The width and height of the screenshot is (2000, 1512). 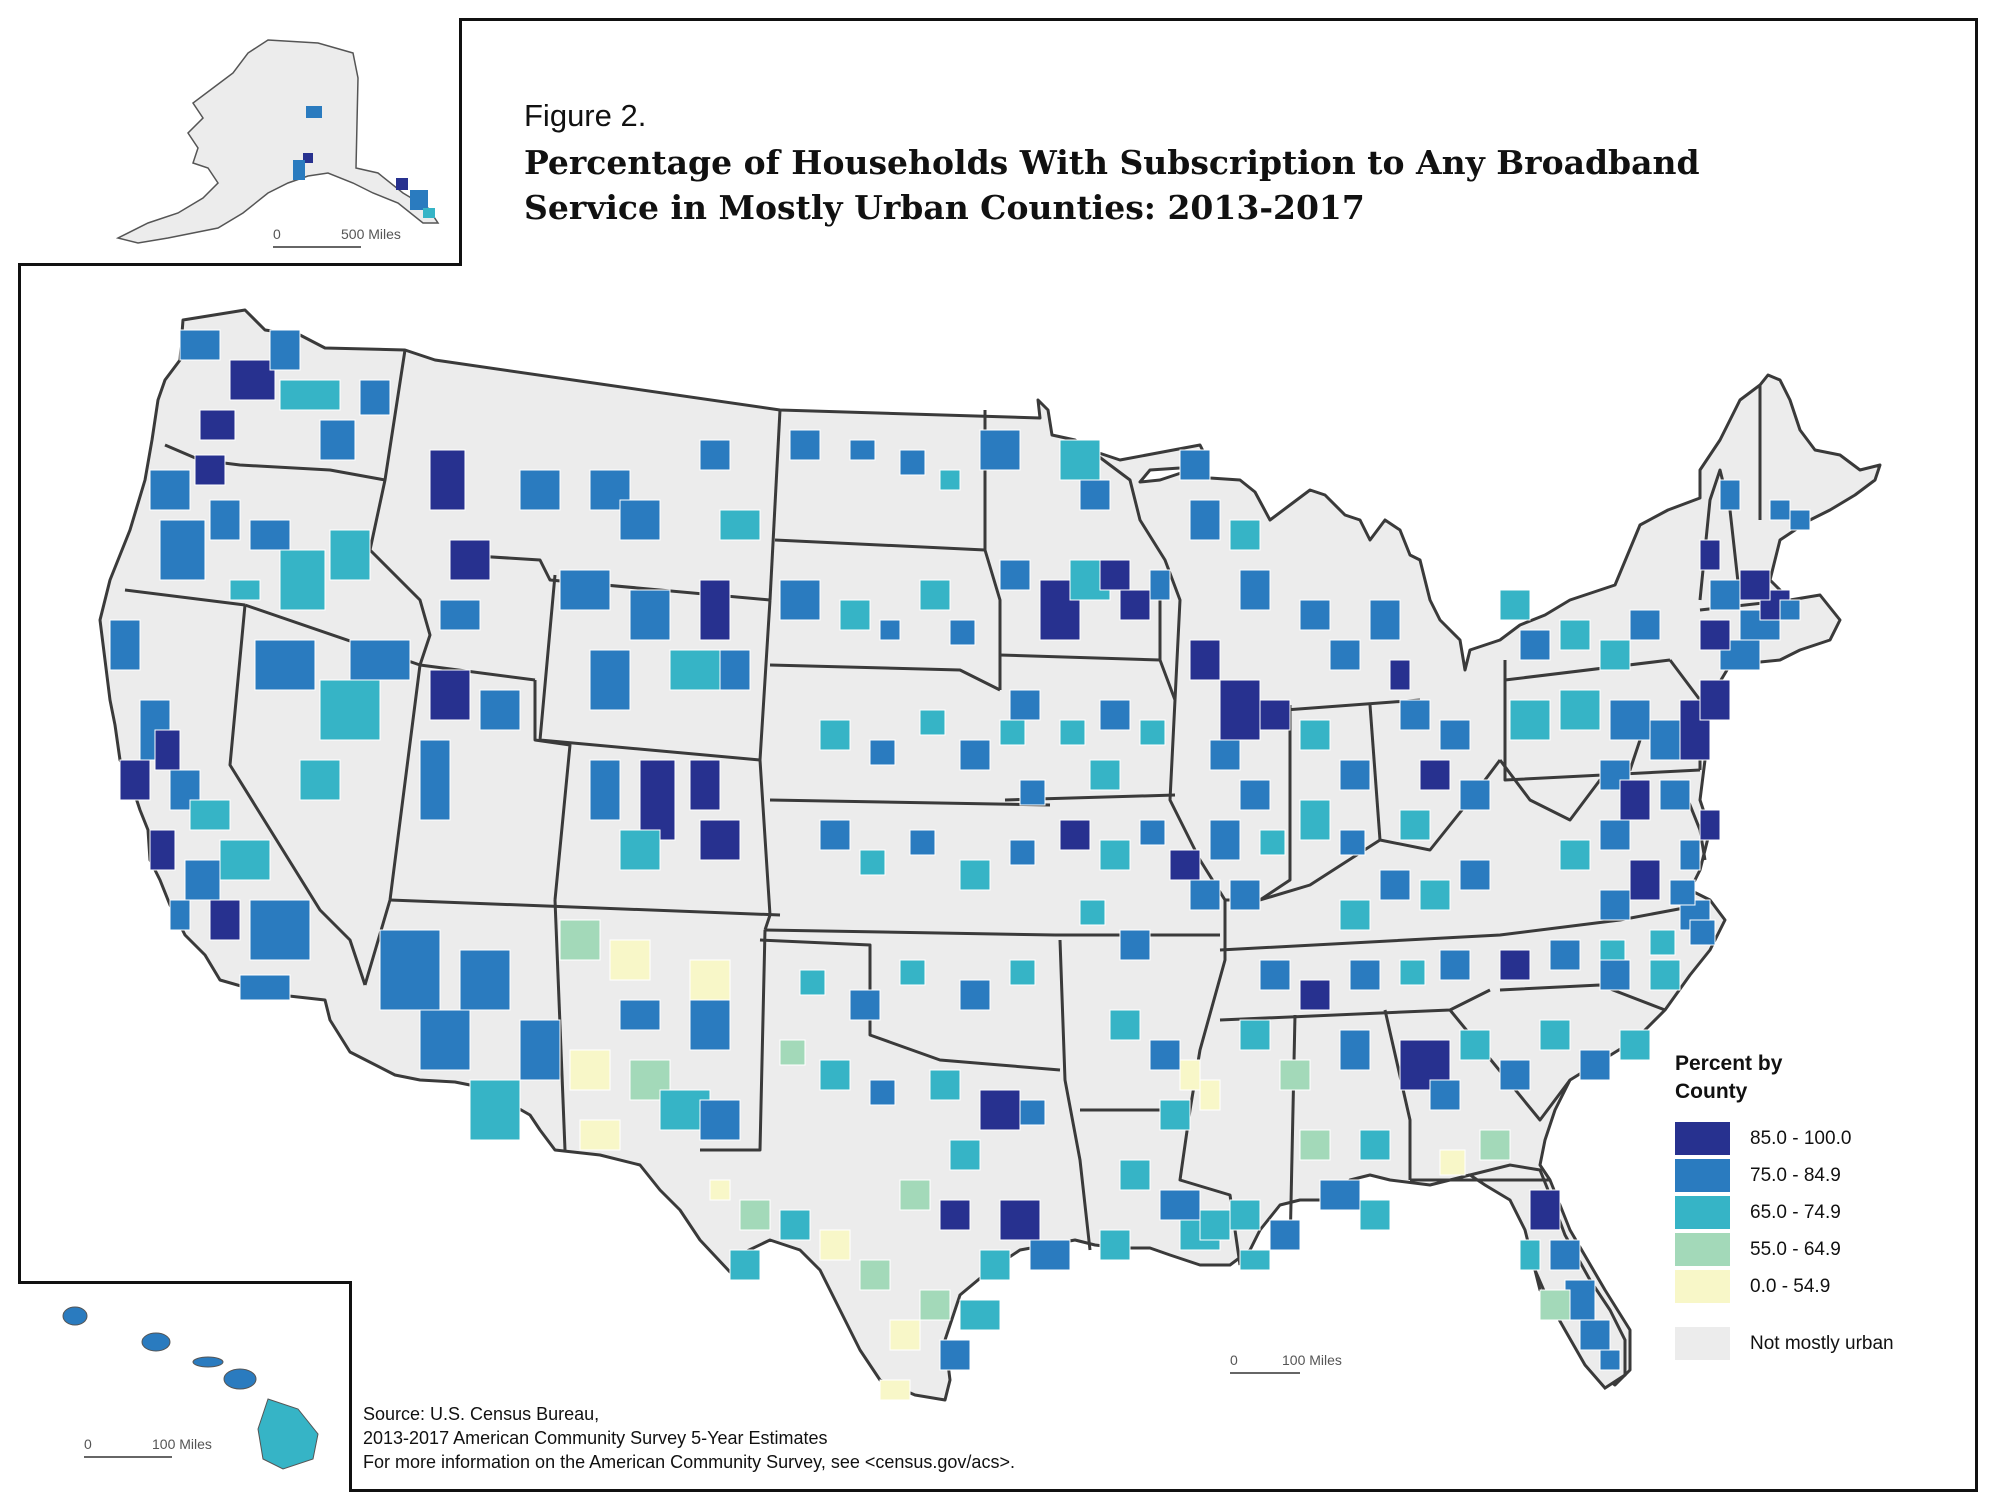 What do you see at coordinates (240, 1379) in the screenshot?
I see `maui` at bounding box center [240, 1379].